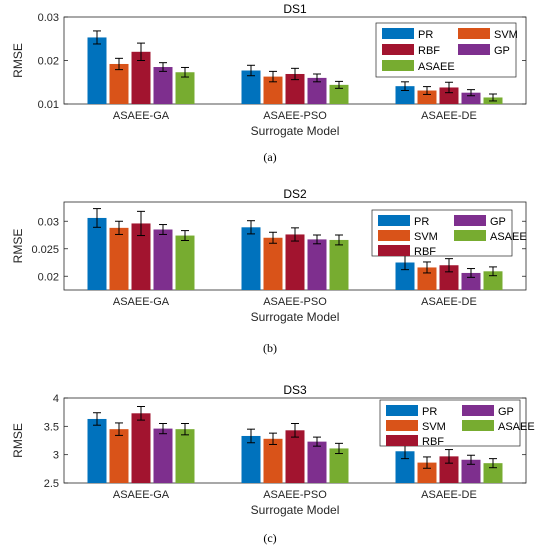 The width and height of the screenshot is (540, 550). What do you see at coordinates (295, 390) in the screenshot?
I see `chart-title: DS3` at bounding box center [295, 390].